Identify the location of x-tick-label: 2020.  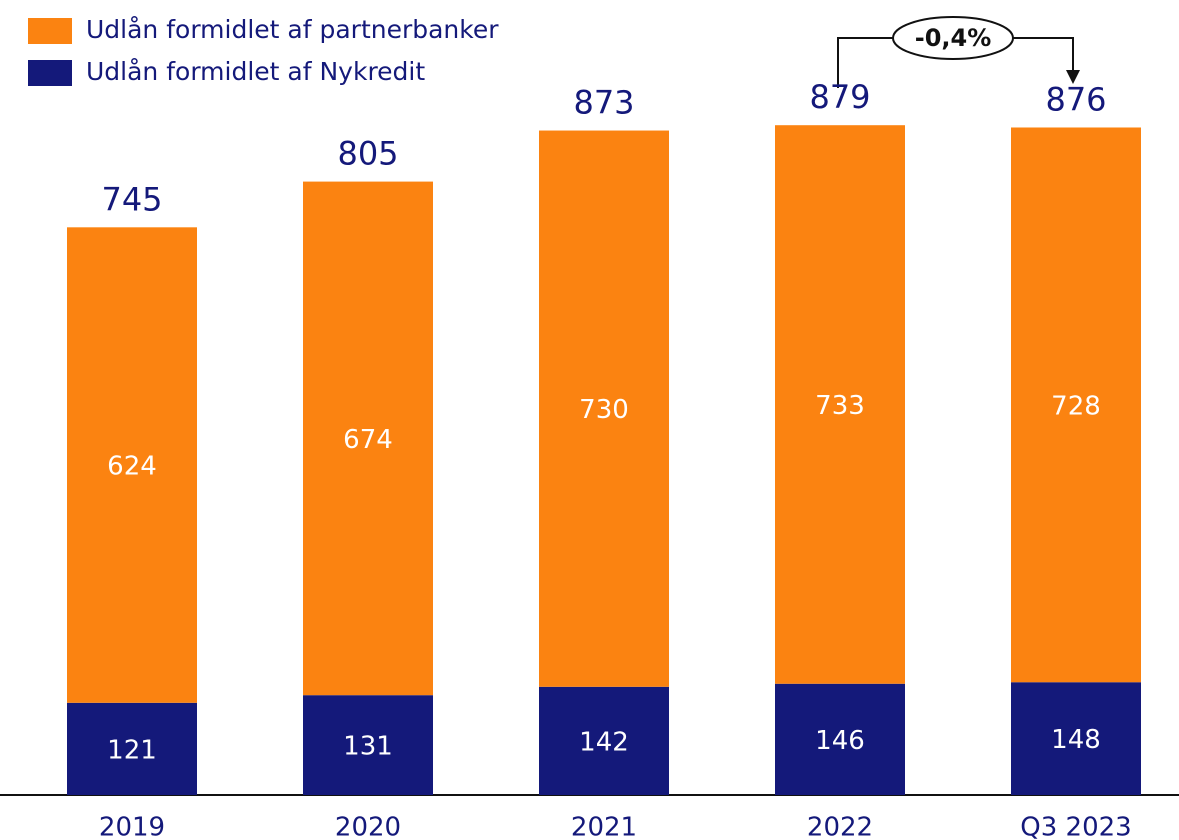
(368, 826).